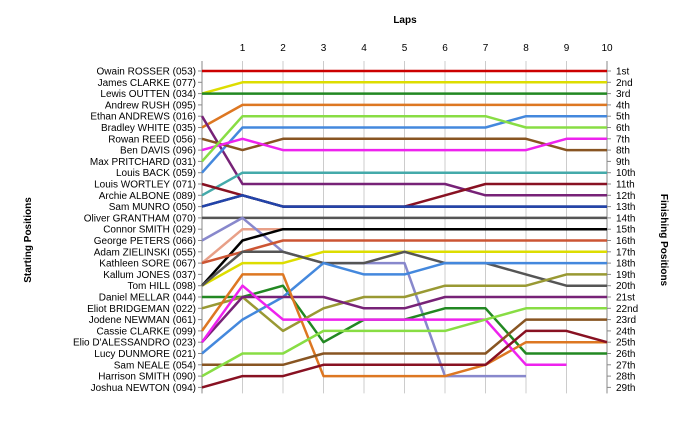 The width and height of the screenshot is (700, 435). What do you see at coordinates (625, 286) in the screenshot?
I see `finishing-position-label: 20th` at bounding box center [625, 286].